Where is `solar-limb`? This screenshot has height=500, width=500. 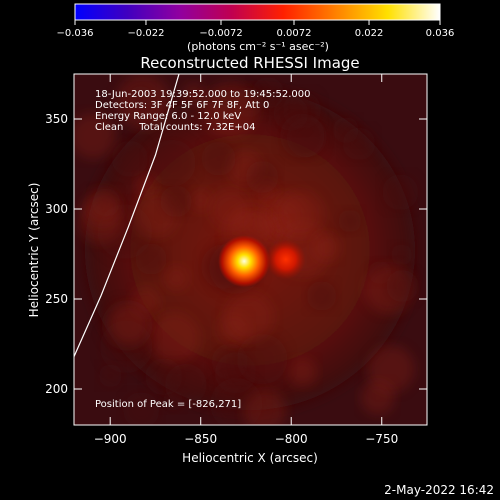
solar-limb is located at coordinates (127, 215).